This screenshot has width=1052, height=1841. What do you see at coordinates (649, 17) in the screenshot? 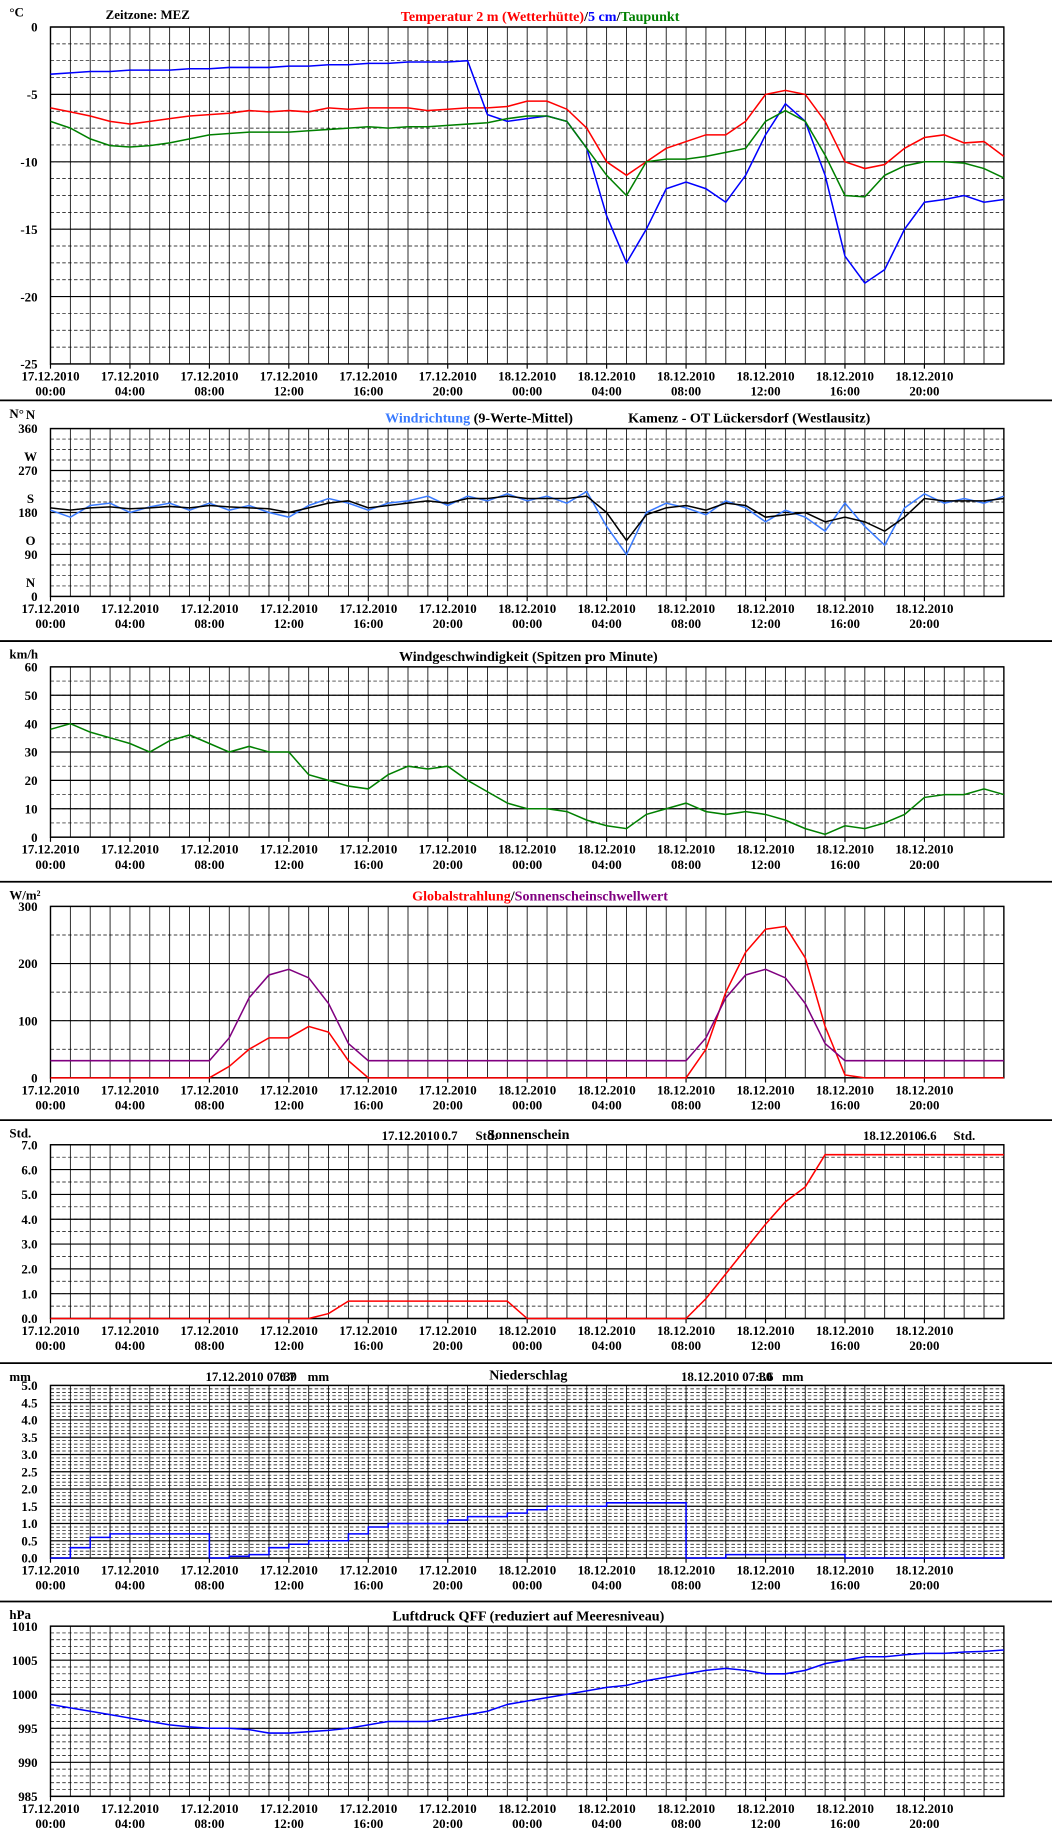
I see `legend-entry: Taupunkt` at bounding box center [649, 17].